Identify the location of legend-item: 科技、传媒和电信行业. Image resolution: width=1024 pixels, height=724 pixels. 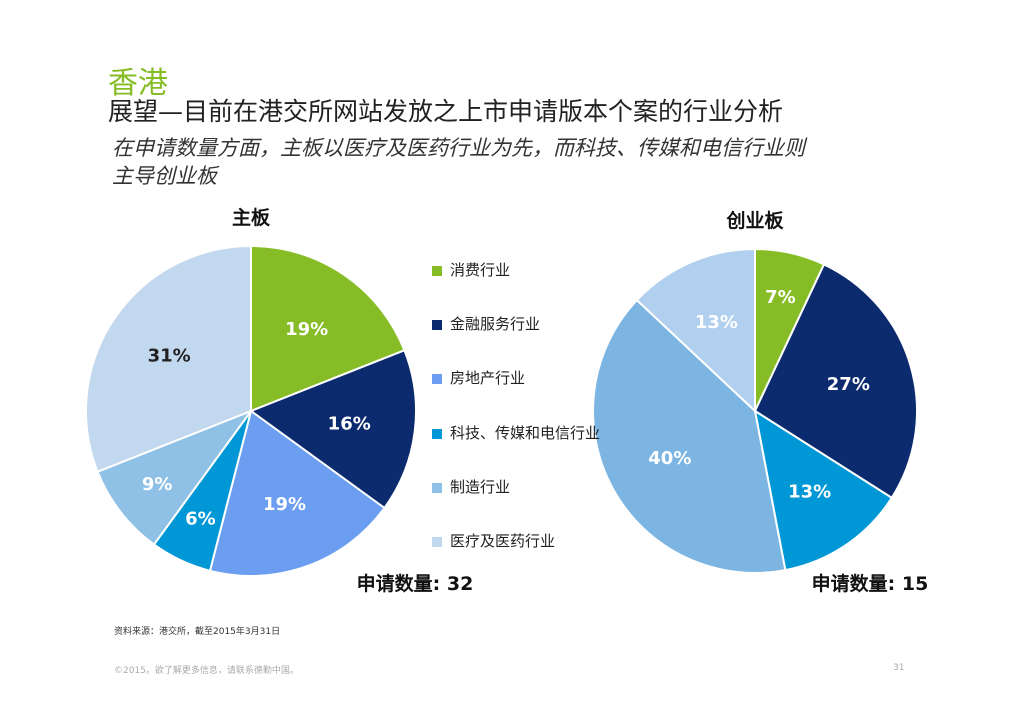
(519, 433).